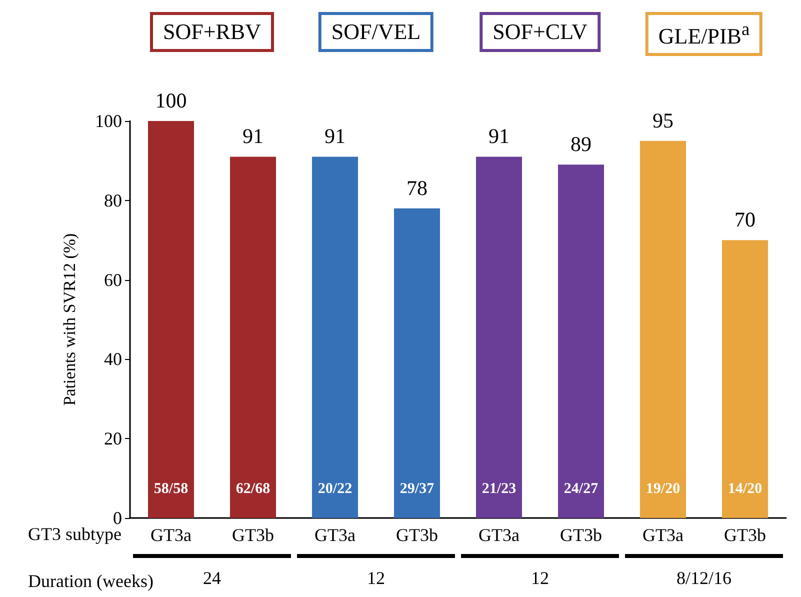 The width and height of the screenshot is (801, 597). I want to click on y-tick-label: 20, so click(113, 438).